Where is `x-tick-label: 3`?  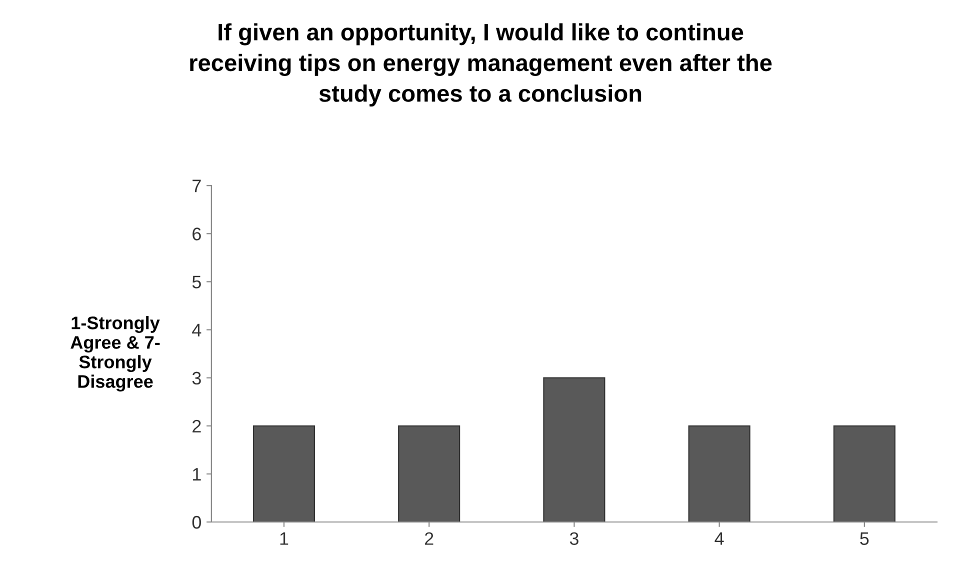
x-tick-label: 3 is located at coordinates (574, 538).